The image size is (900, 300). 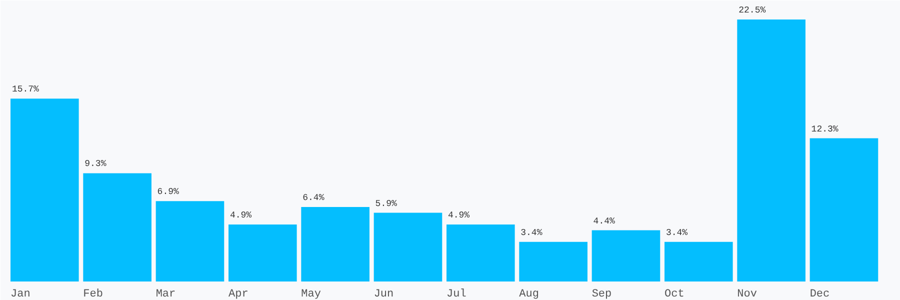 I want to click on x-tick-label: Sep, so click(x=602, y=294).